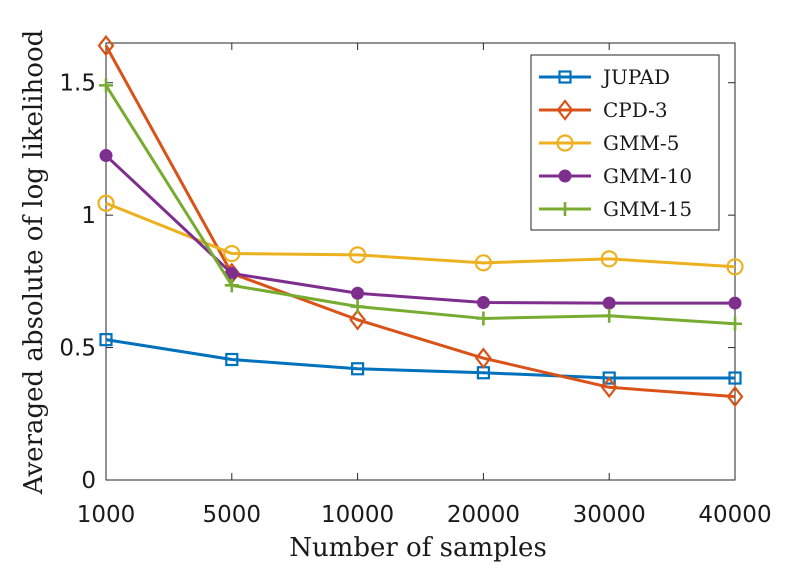 This screenshot has height=569, width=810. I want to click on legend-label-cpd-3: CPD-3, so click(635, 110).